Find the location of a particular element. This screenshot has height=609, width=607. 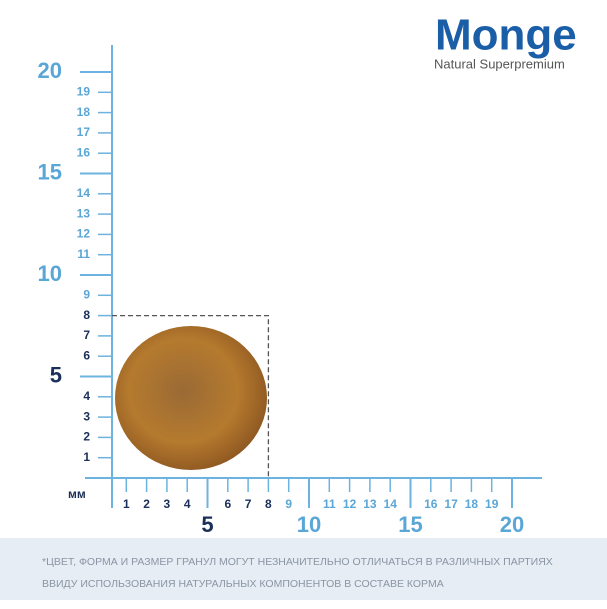

disclaimer-box is located at coordinates (303, 569).